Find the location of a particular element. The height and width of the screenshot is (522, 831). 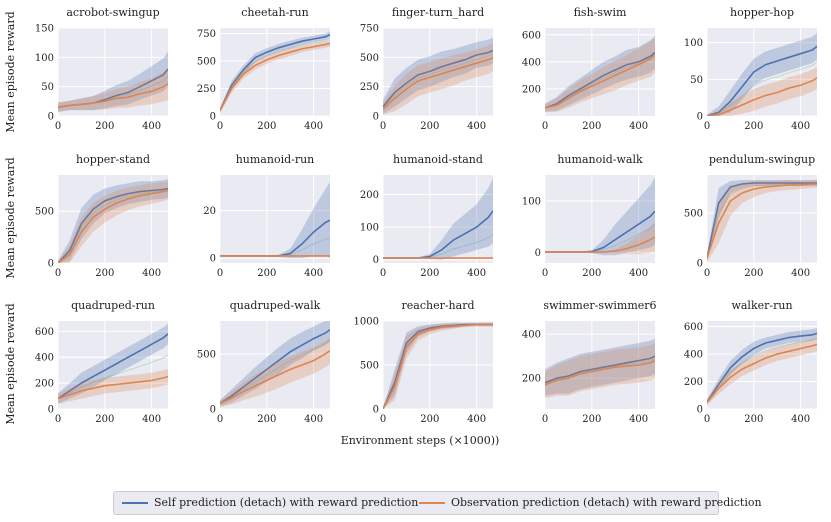

subplot-humanoid-run: 0 200 400 0 20 humanoid-run is located at coordinates (266, 216).